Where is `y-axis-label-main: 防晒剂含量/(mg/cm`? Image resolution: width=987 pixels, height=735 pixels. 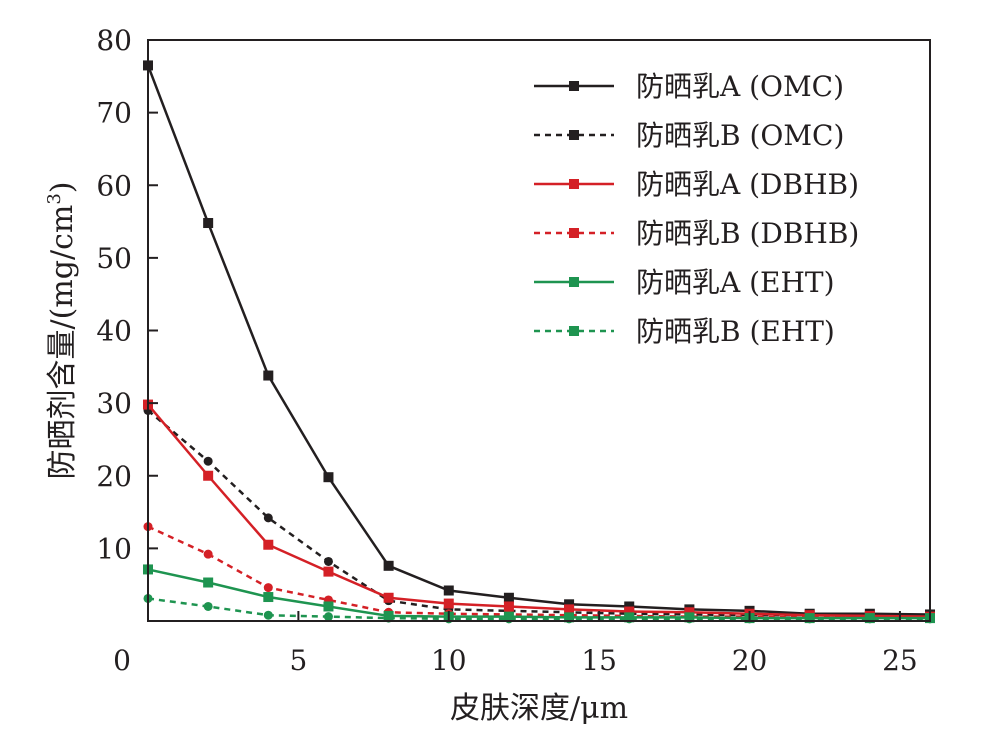
y-axis-label-main: 防晒剂含量/(mg/cm is located at coordinates (62, 342).